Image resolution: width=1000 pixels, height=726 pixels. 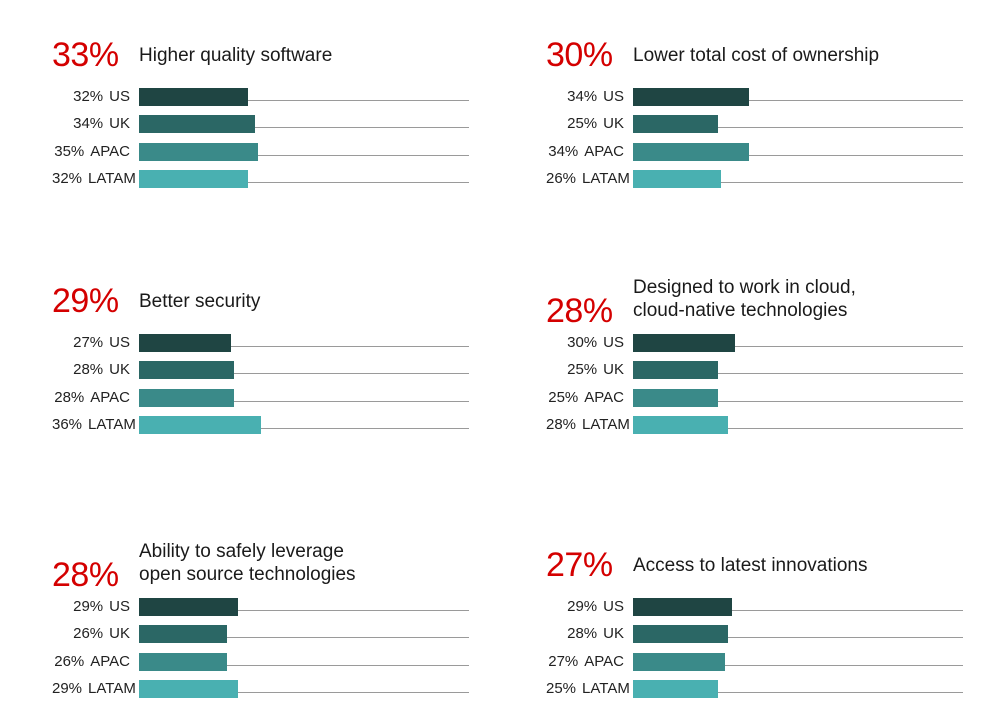 I want to click on bar-row-latam: 28% LATAM, so click(x=756, y=424).